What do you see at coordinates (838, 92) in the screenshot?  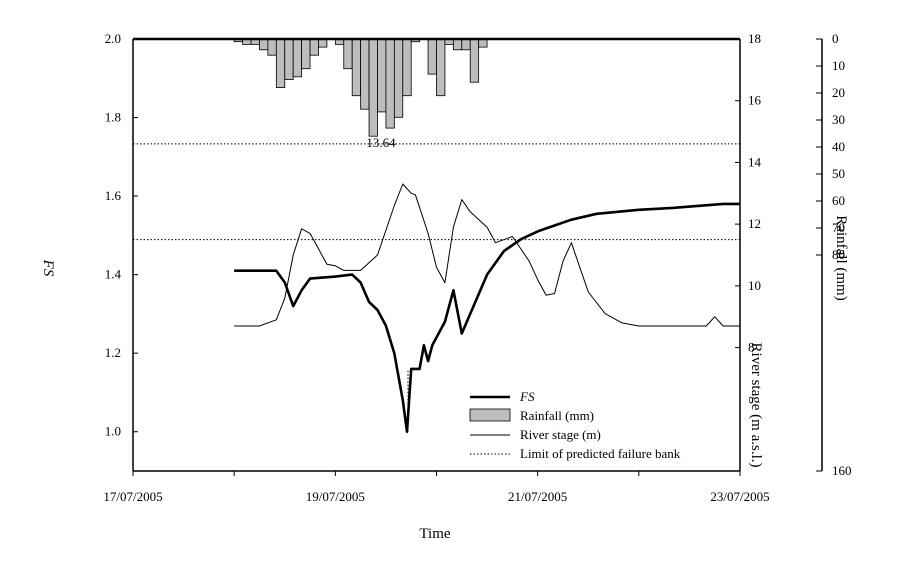 I see `rainfall-tick-label: 20` at bounding box center [838, 92].